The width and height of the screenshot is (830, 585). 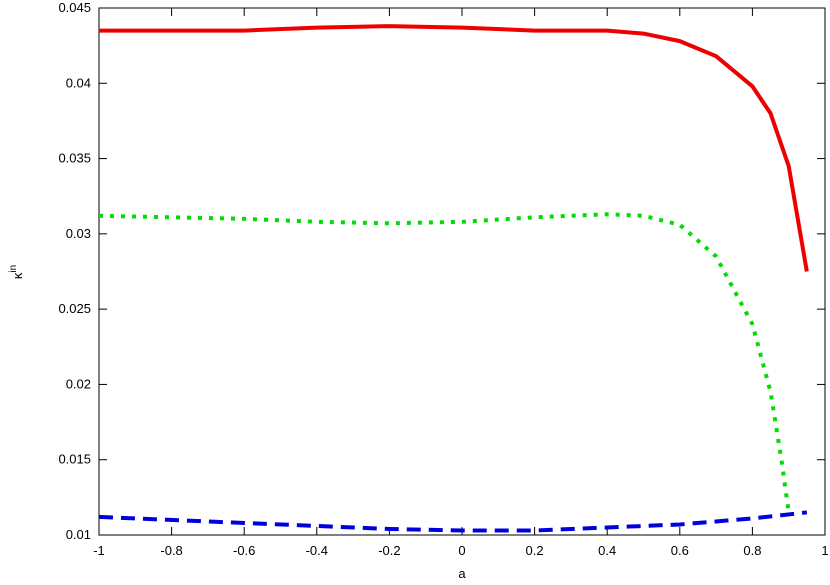 What do you see at coordinates (680, 550) in the screenshot?
I see `x-tick-label: 0.6` at bounding box center [680, 550].